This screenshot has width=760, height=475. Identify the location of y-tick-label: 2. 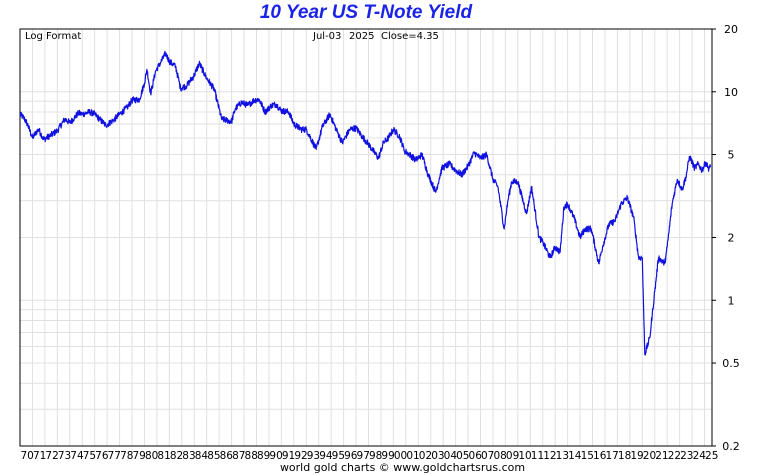
(731, 238).